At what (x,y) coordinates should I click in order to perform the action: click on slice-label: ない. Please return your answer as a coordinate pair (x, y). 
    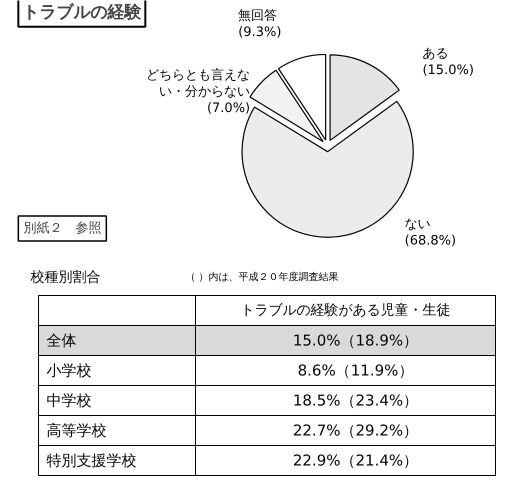
    Looking at the image, I should click on (417, 224).